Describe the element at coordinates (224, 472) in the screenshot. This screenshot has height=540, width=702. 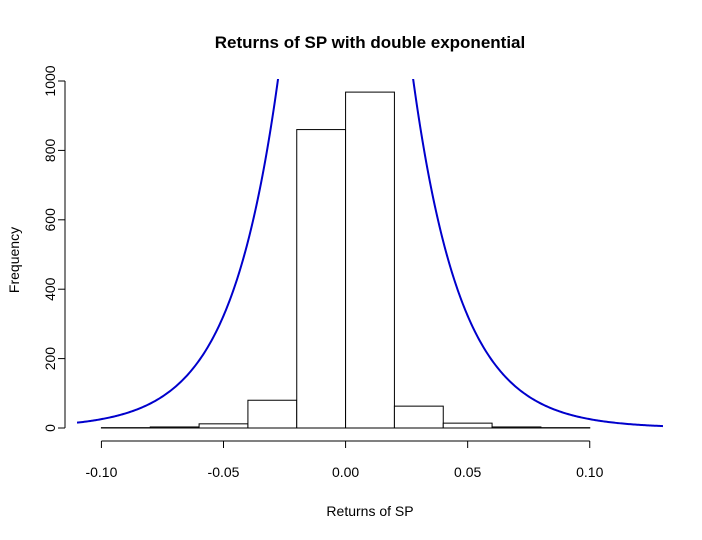
I see `x-tick-label: -0.05` at that location.